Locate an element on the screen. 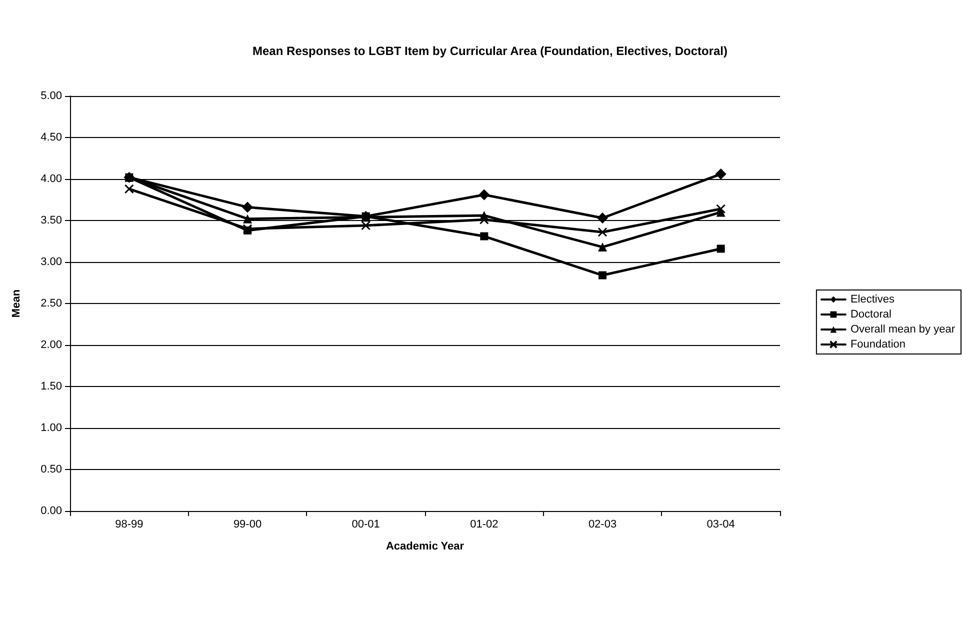 This screenshot has height=644, width=963. legend-label: Foundation is located at coordinates (878, 344).